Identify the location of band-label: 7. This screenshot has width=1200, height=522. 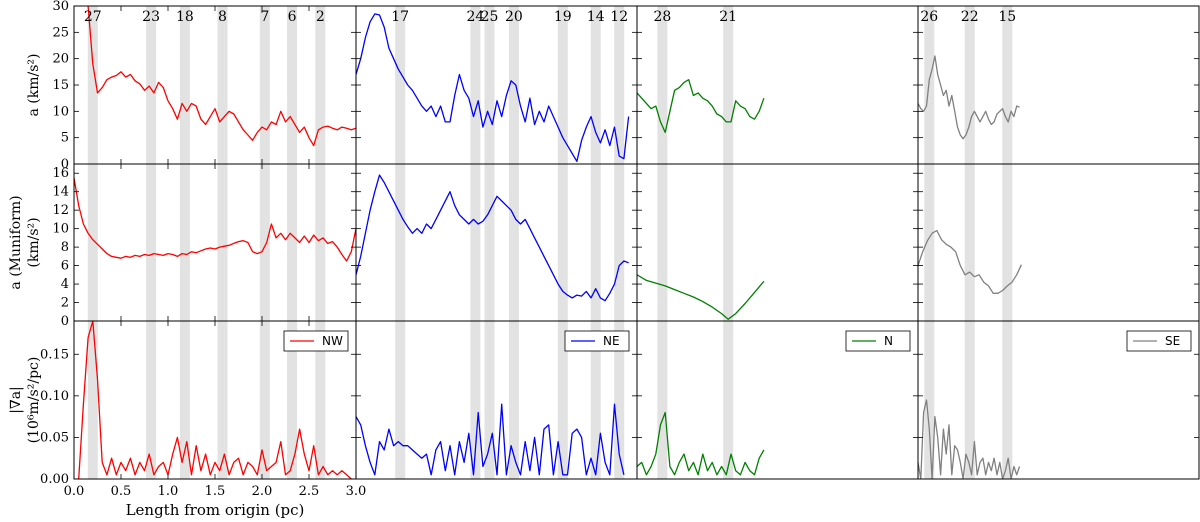
(264, 17).